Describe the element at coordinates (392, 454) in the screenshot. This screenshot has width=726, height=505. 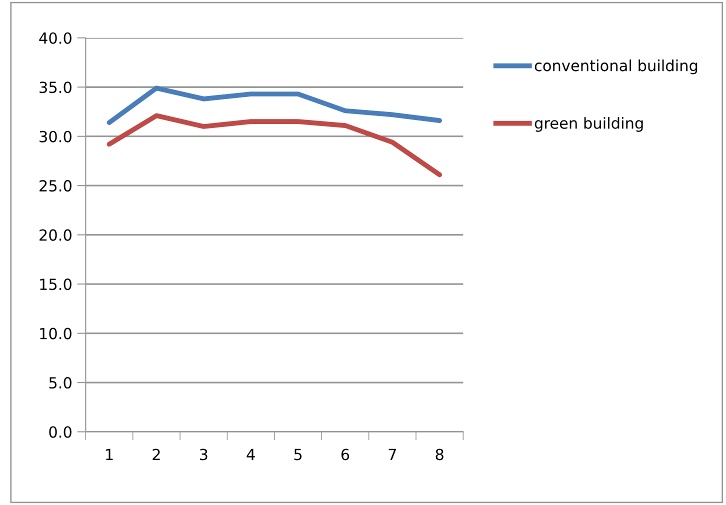
I see `x-tick-label: 7` at that location.